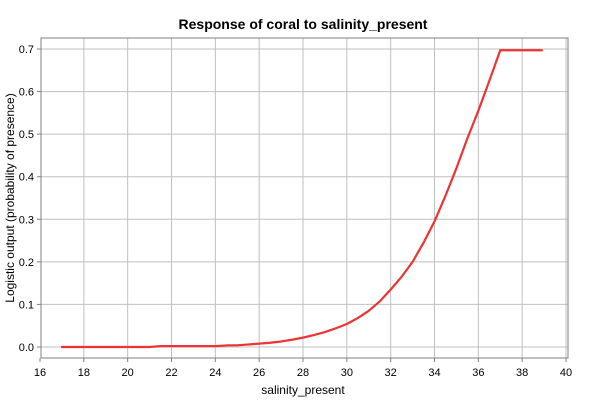 The image size is (600, 400). Describe the element at coordinates (215, 373) in the screenshot. I see `x-tick-label: 24` at that location.